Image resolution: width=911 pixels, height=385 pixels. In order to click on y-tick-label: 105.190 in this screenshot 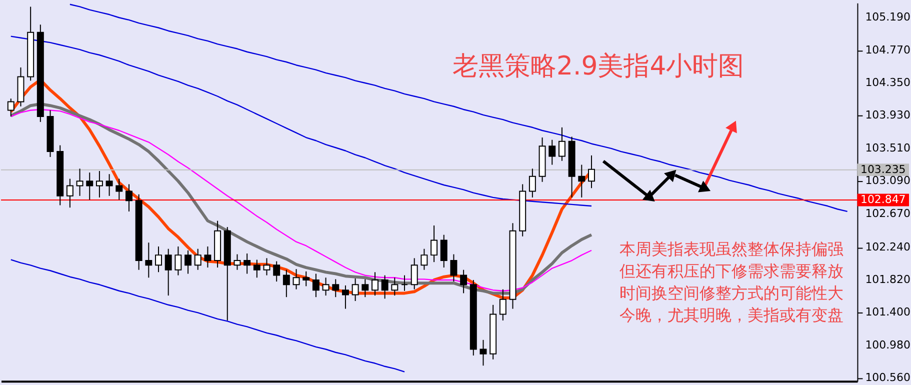, I will do `click(887, 17)`.